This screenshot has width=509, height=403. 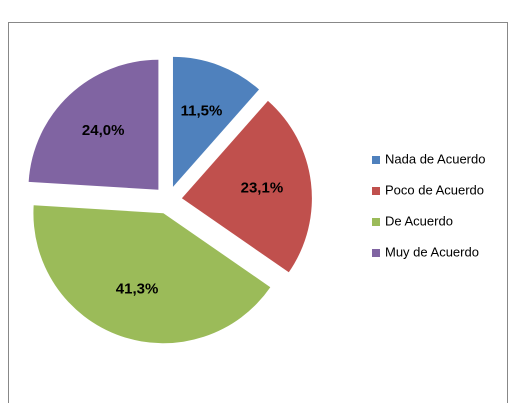 I want to click on data-label: 23,1%, so click(x=262, y=188).